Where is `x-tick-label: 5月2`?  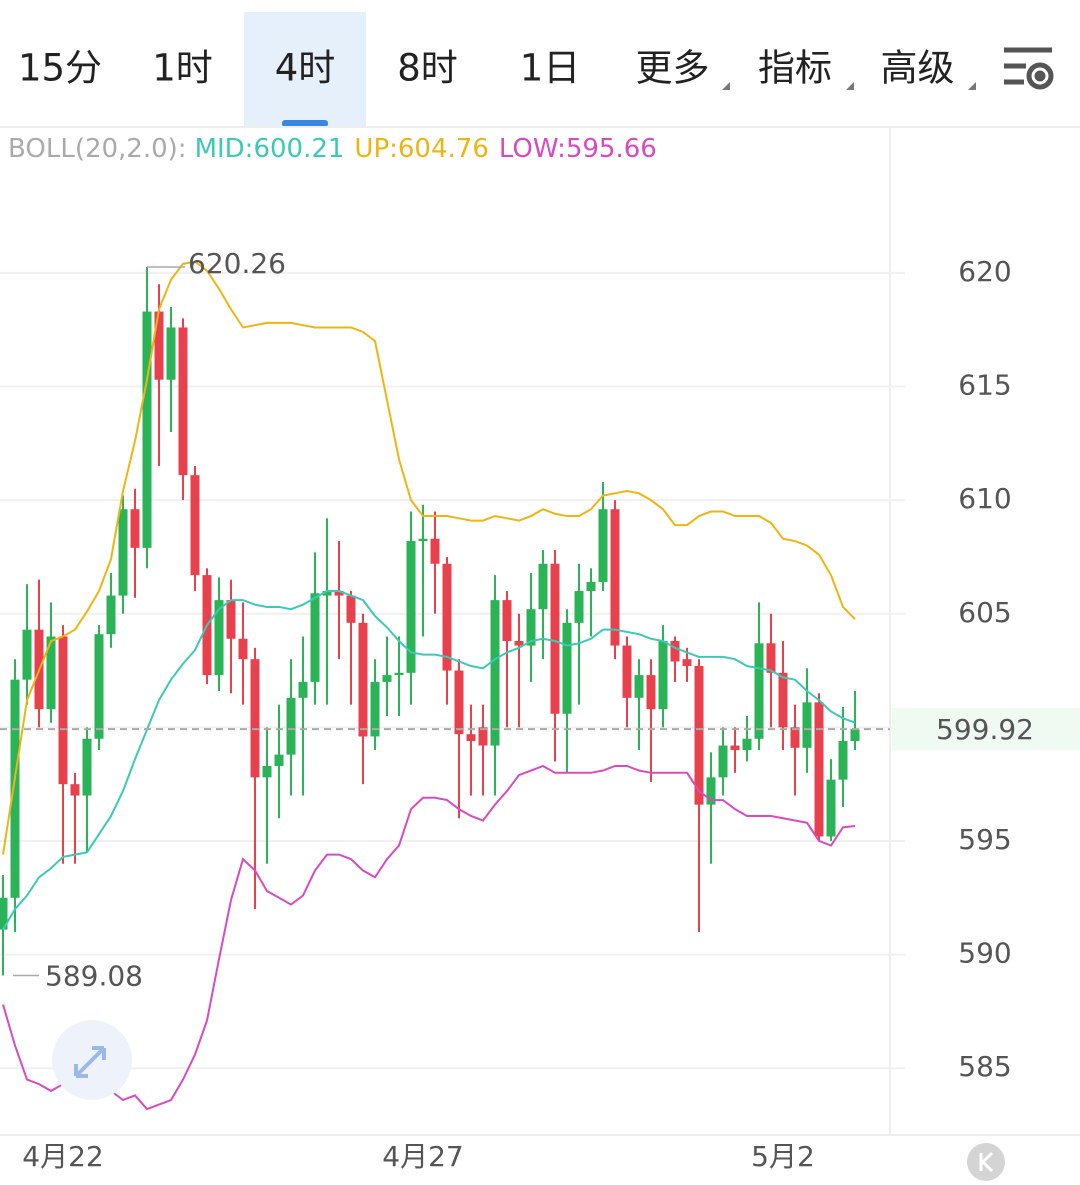 x-tick-label: 5月2 is located at coordinates (783, 1156).